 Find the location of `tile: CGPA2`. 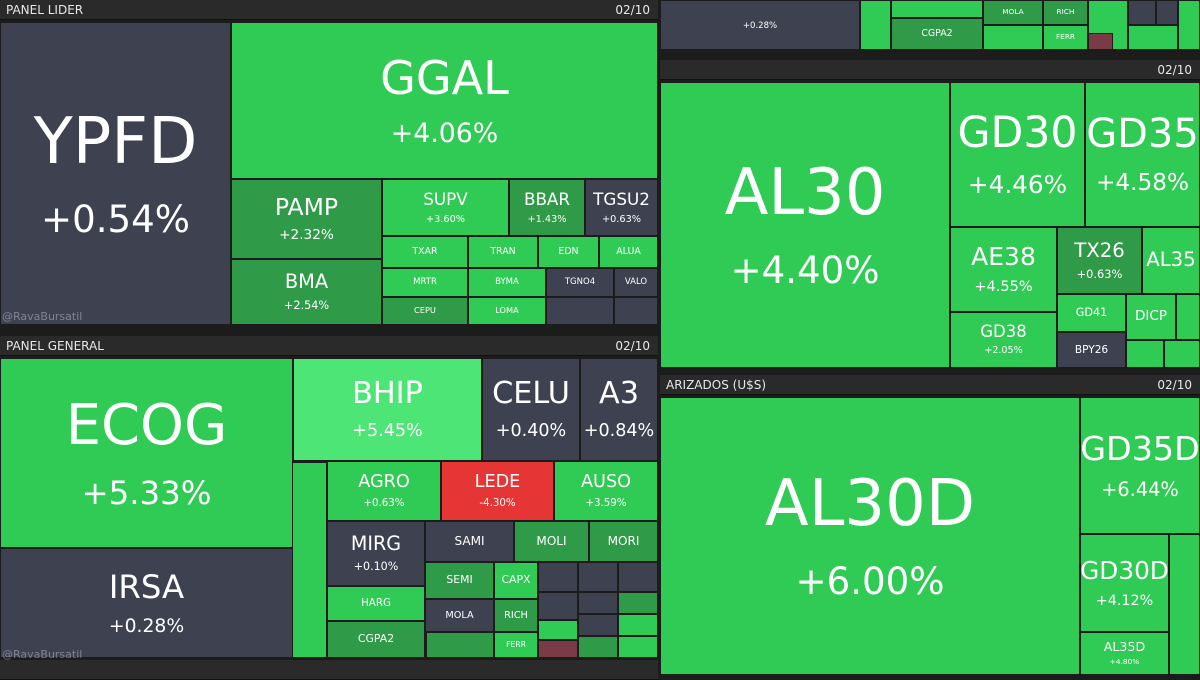

tile: CGPA2 is located at coordinates (937, 34).